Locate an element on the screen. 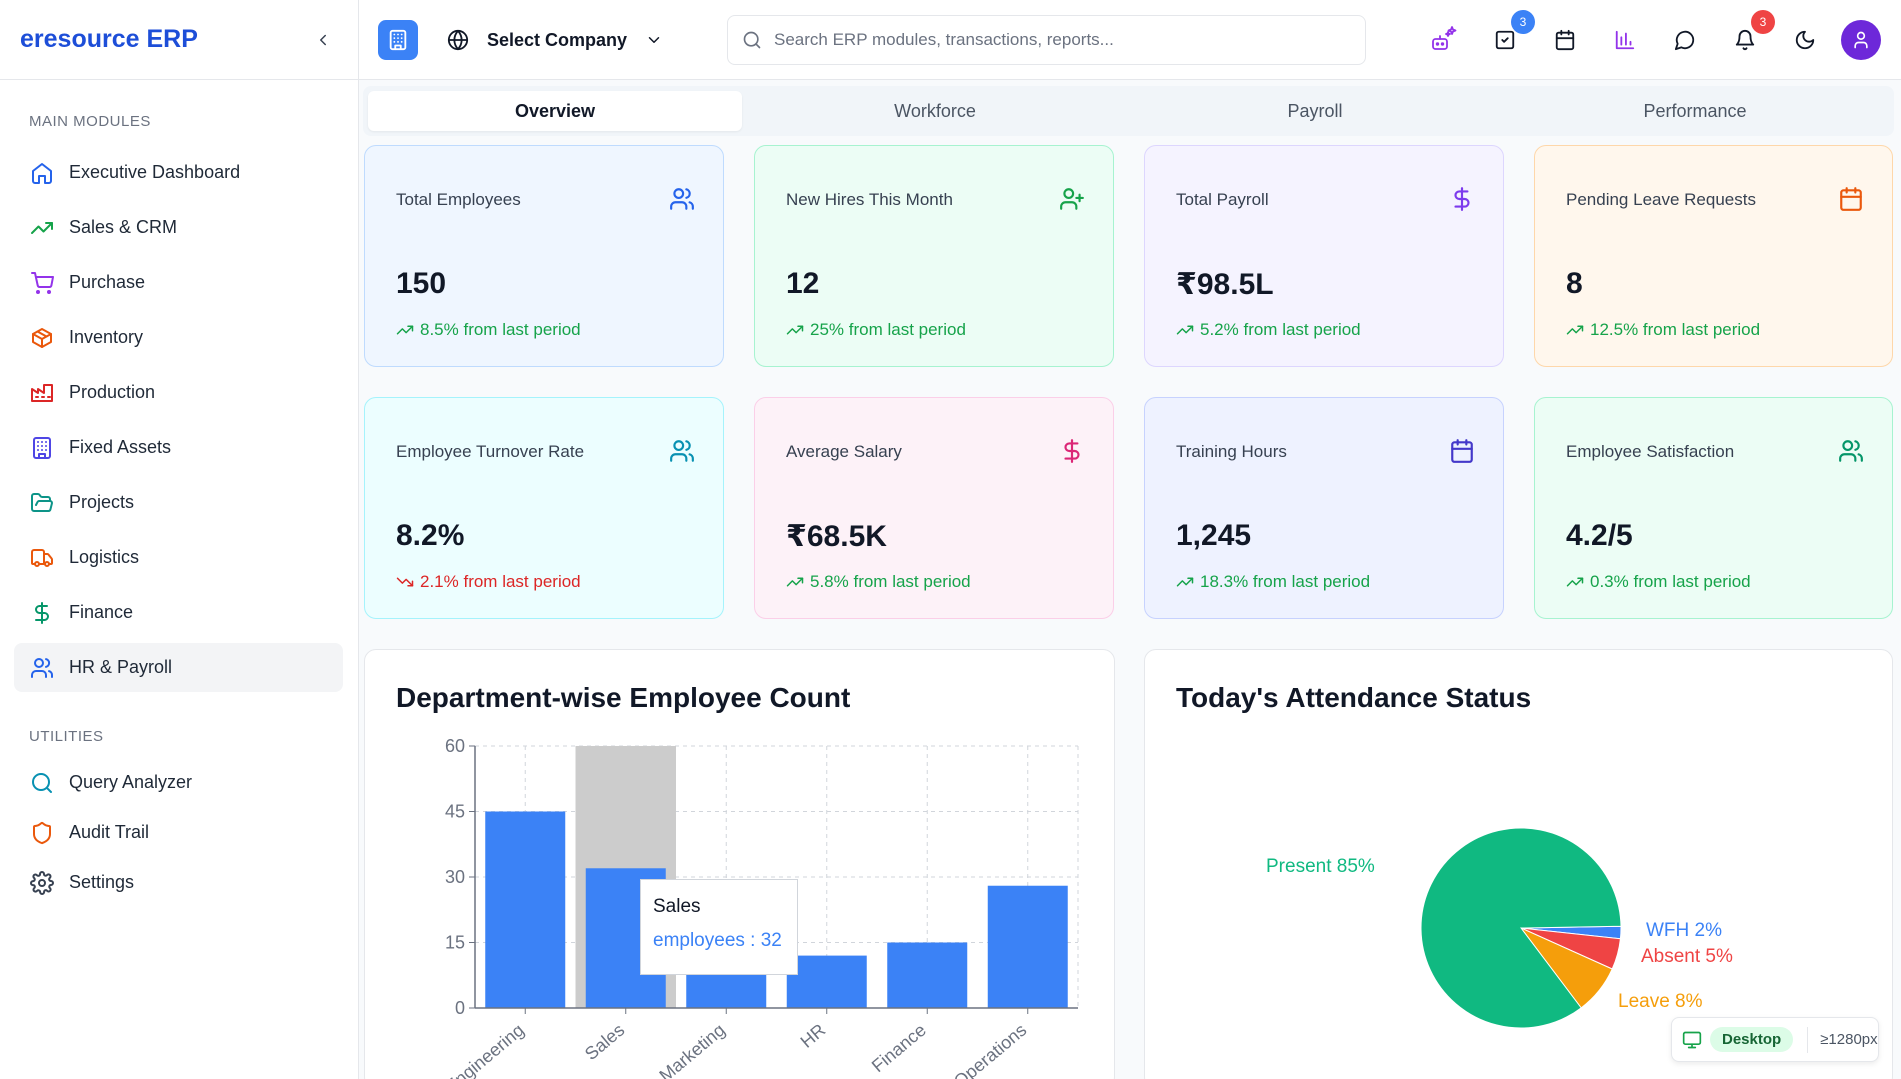 Image resolution: width=1901 pixels, height=1079 pixels. sidebar-item-executive-dashboard: Executive Dashboard is located at coordinates (178, 172).